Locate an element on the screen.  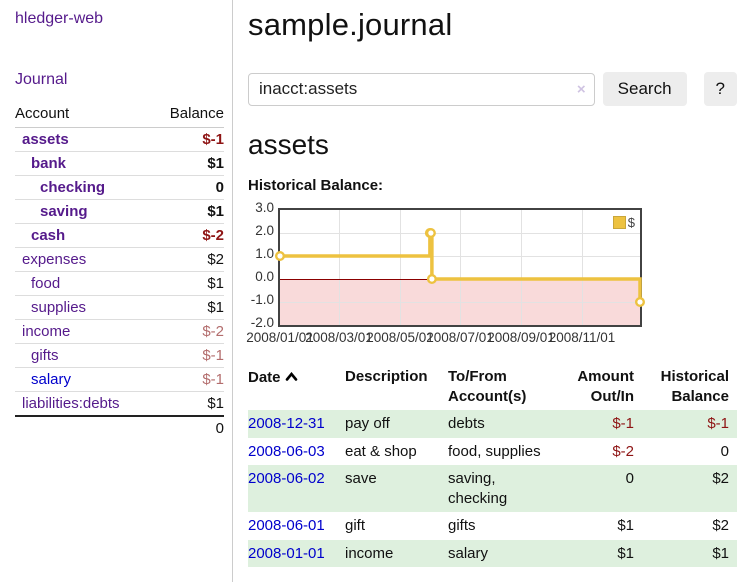
sort-ascending-icon is located at coordinates (291, 377).